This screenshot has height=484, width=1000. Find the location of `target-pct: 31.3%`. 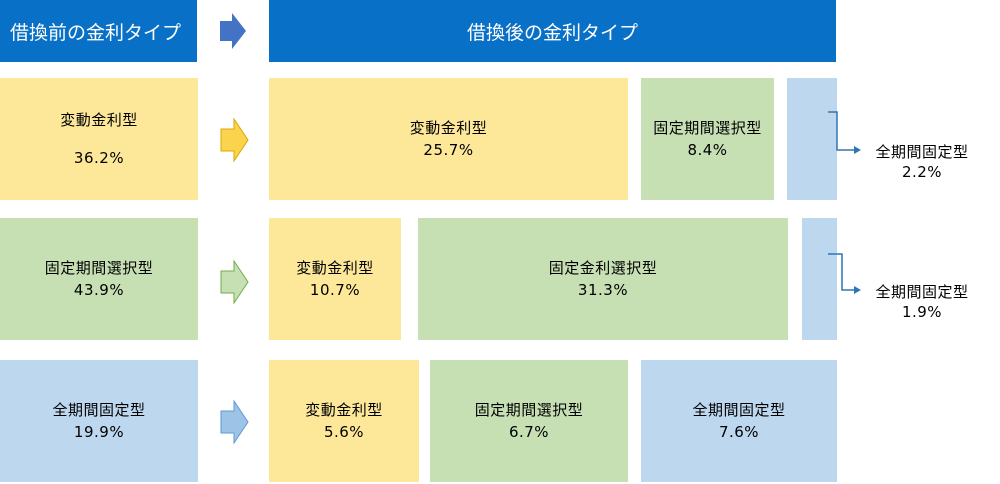

target-pct: 31.3% is located at coordinates (603, 290).